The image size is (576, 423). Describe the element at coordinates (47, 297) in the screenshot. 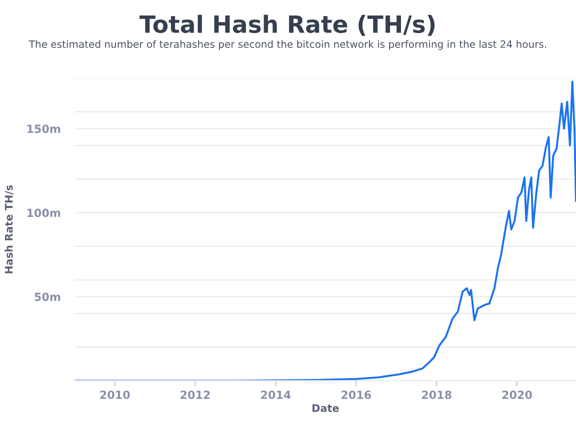

I see `y-tick-label: 50m` at that location.